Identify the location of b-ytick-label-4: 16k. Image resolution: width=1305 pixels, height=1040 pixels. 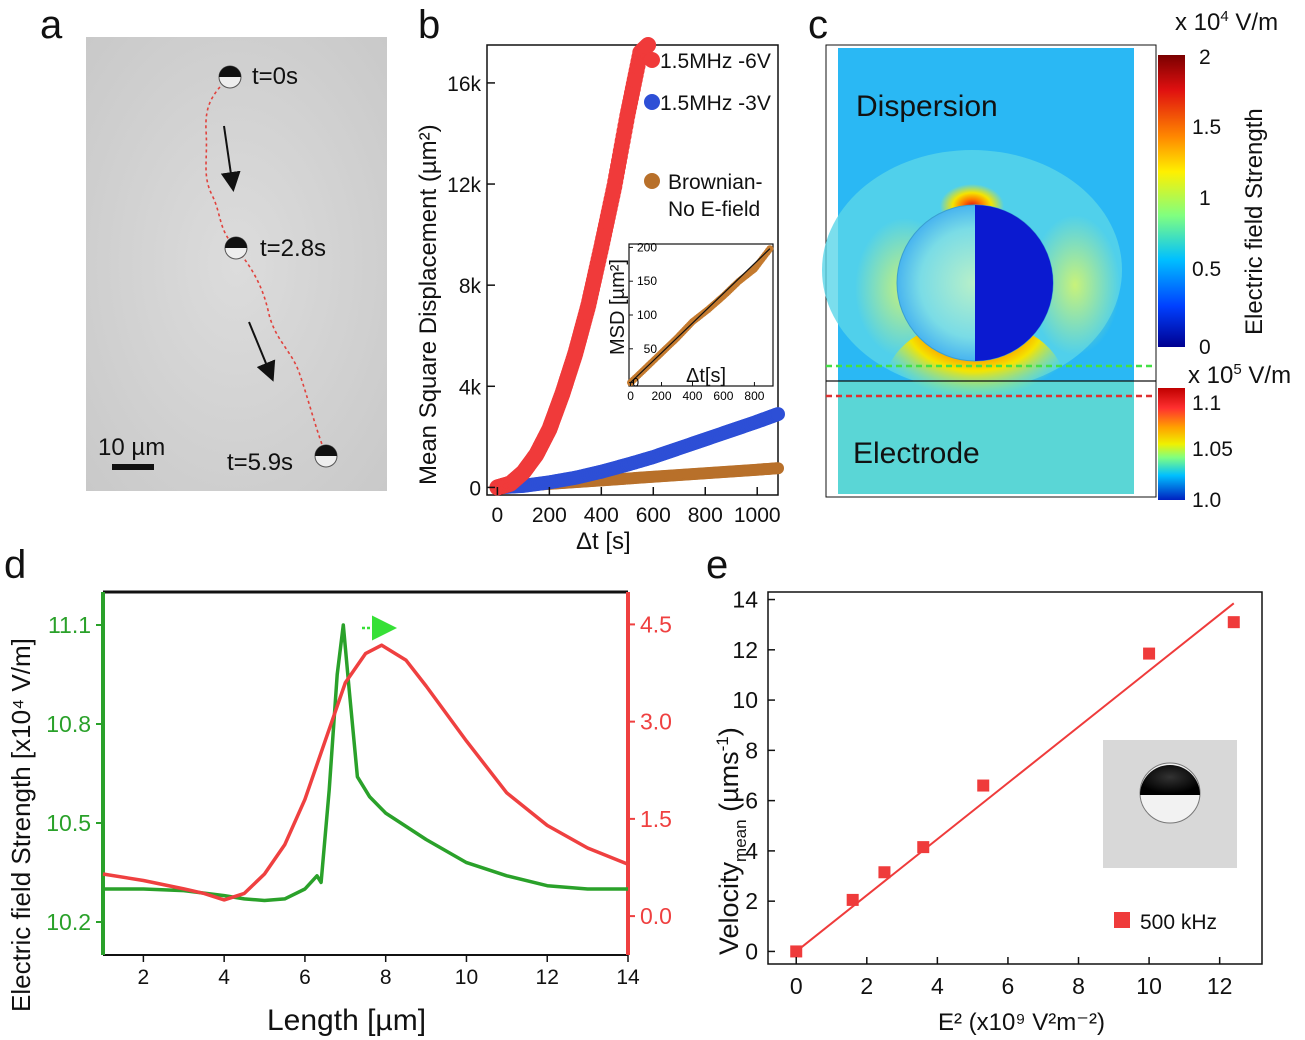
(464, 84).